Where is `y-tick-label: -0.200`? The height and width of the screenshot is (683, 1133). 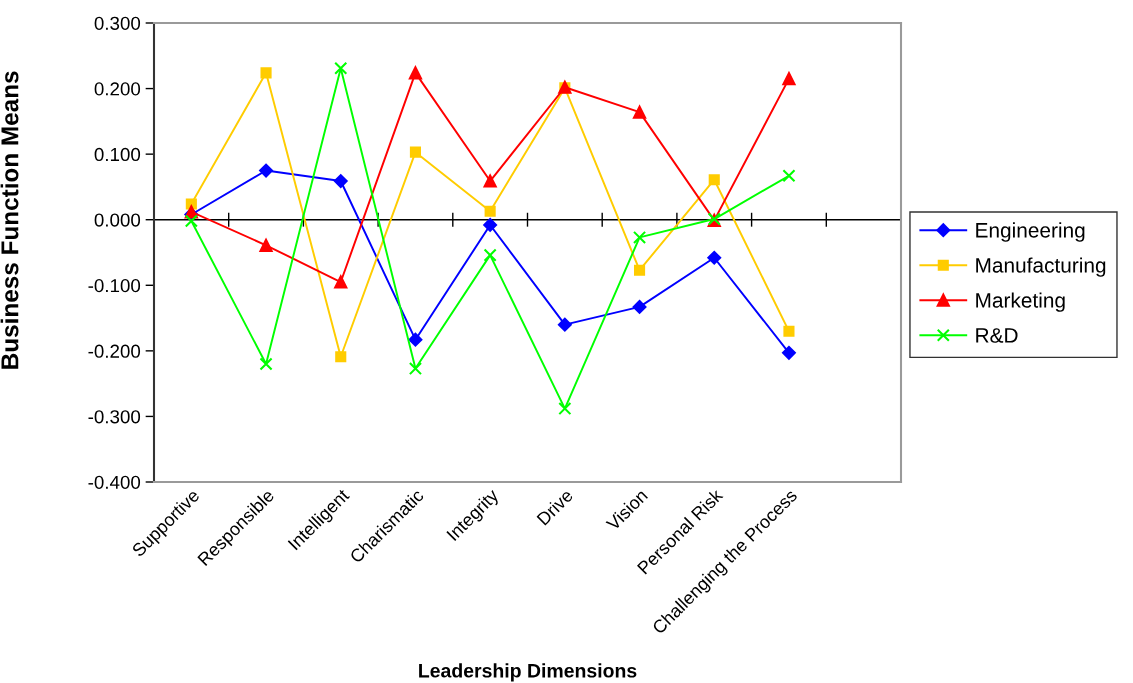 y-tick-label: -0.200 is located at coordinates (114, 351).